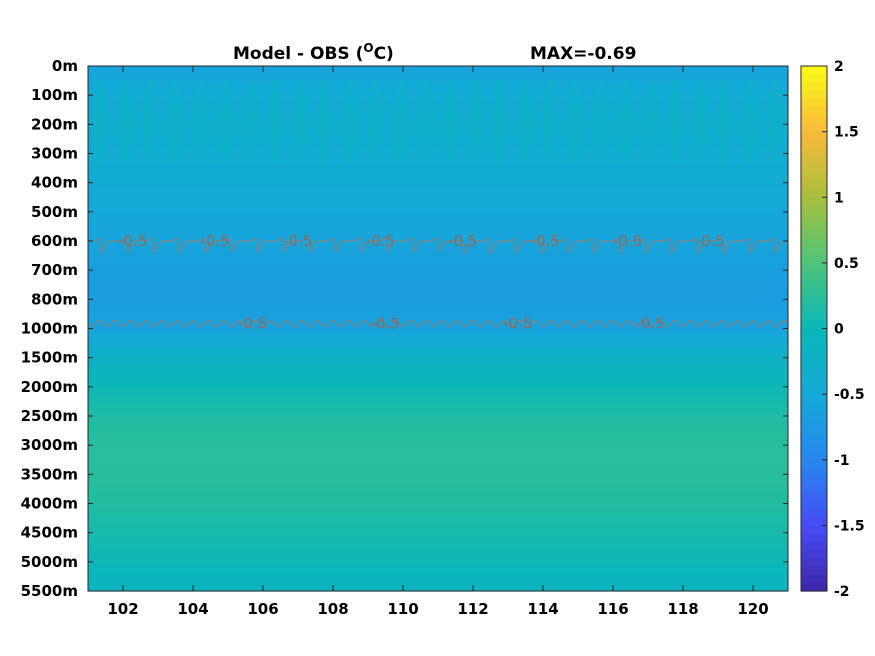 This screenshot has height=656, width=875. What do you see at coordinates (54, 299) in the screenshot?
I see `y-tick-label: 800m` at bounding box center [54, 299].